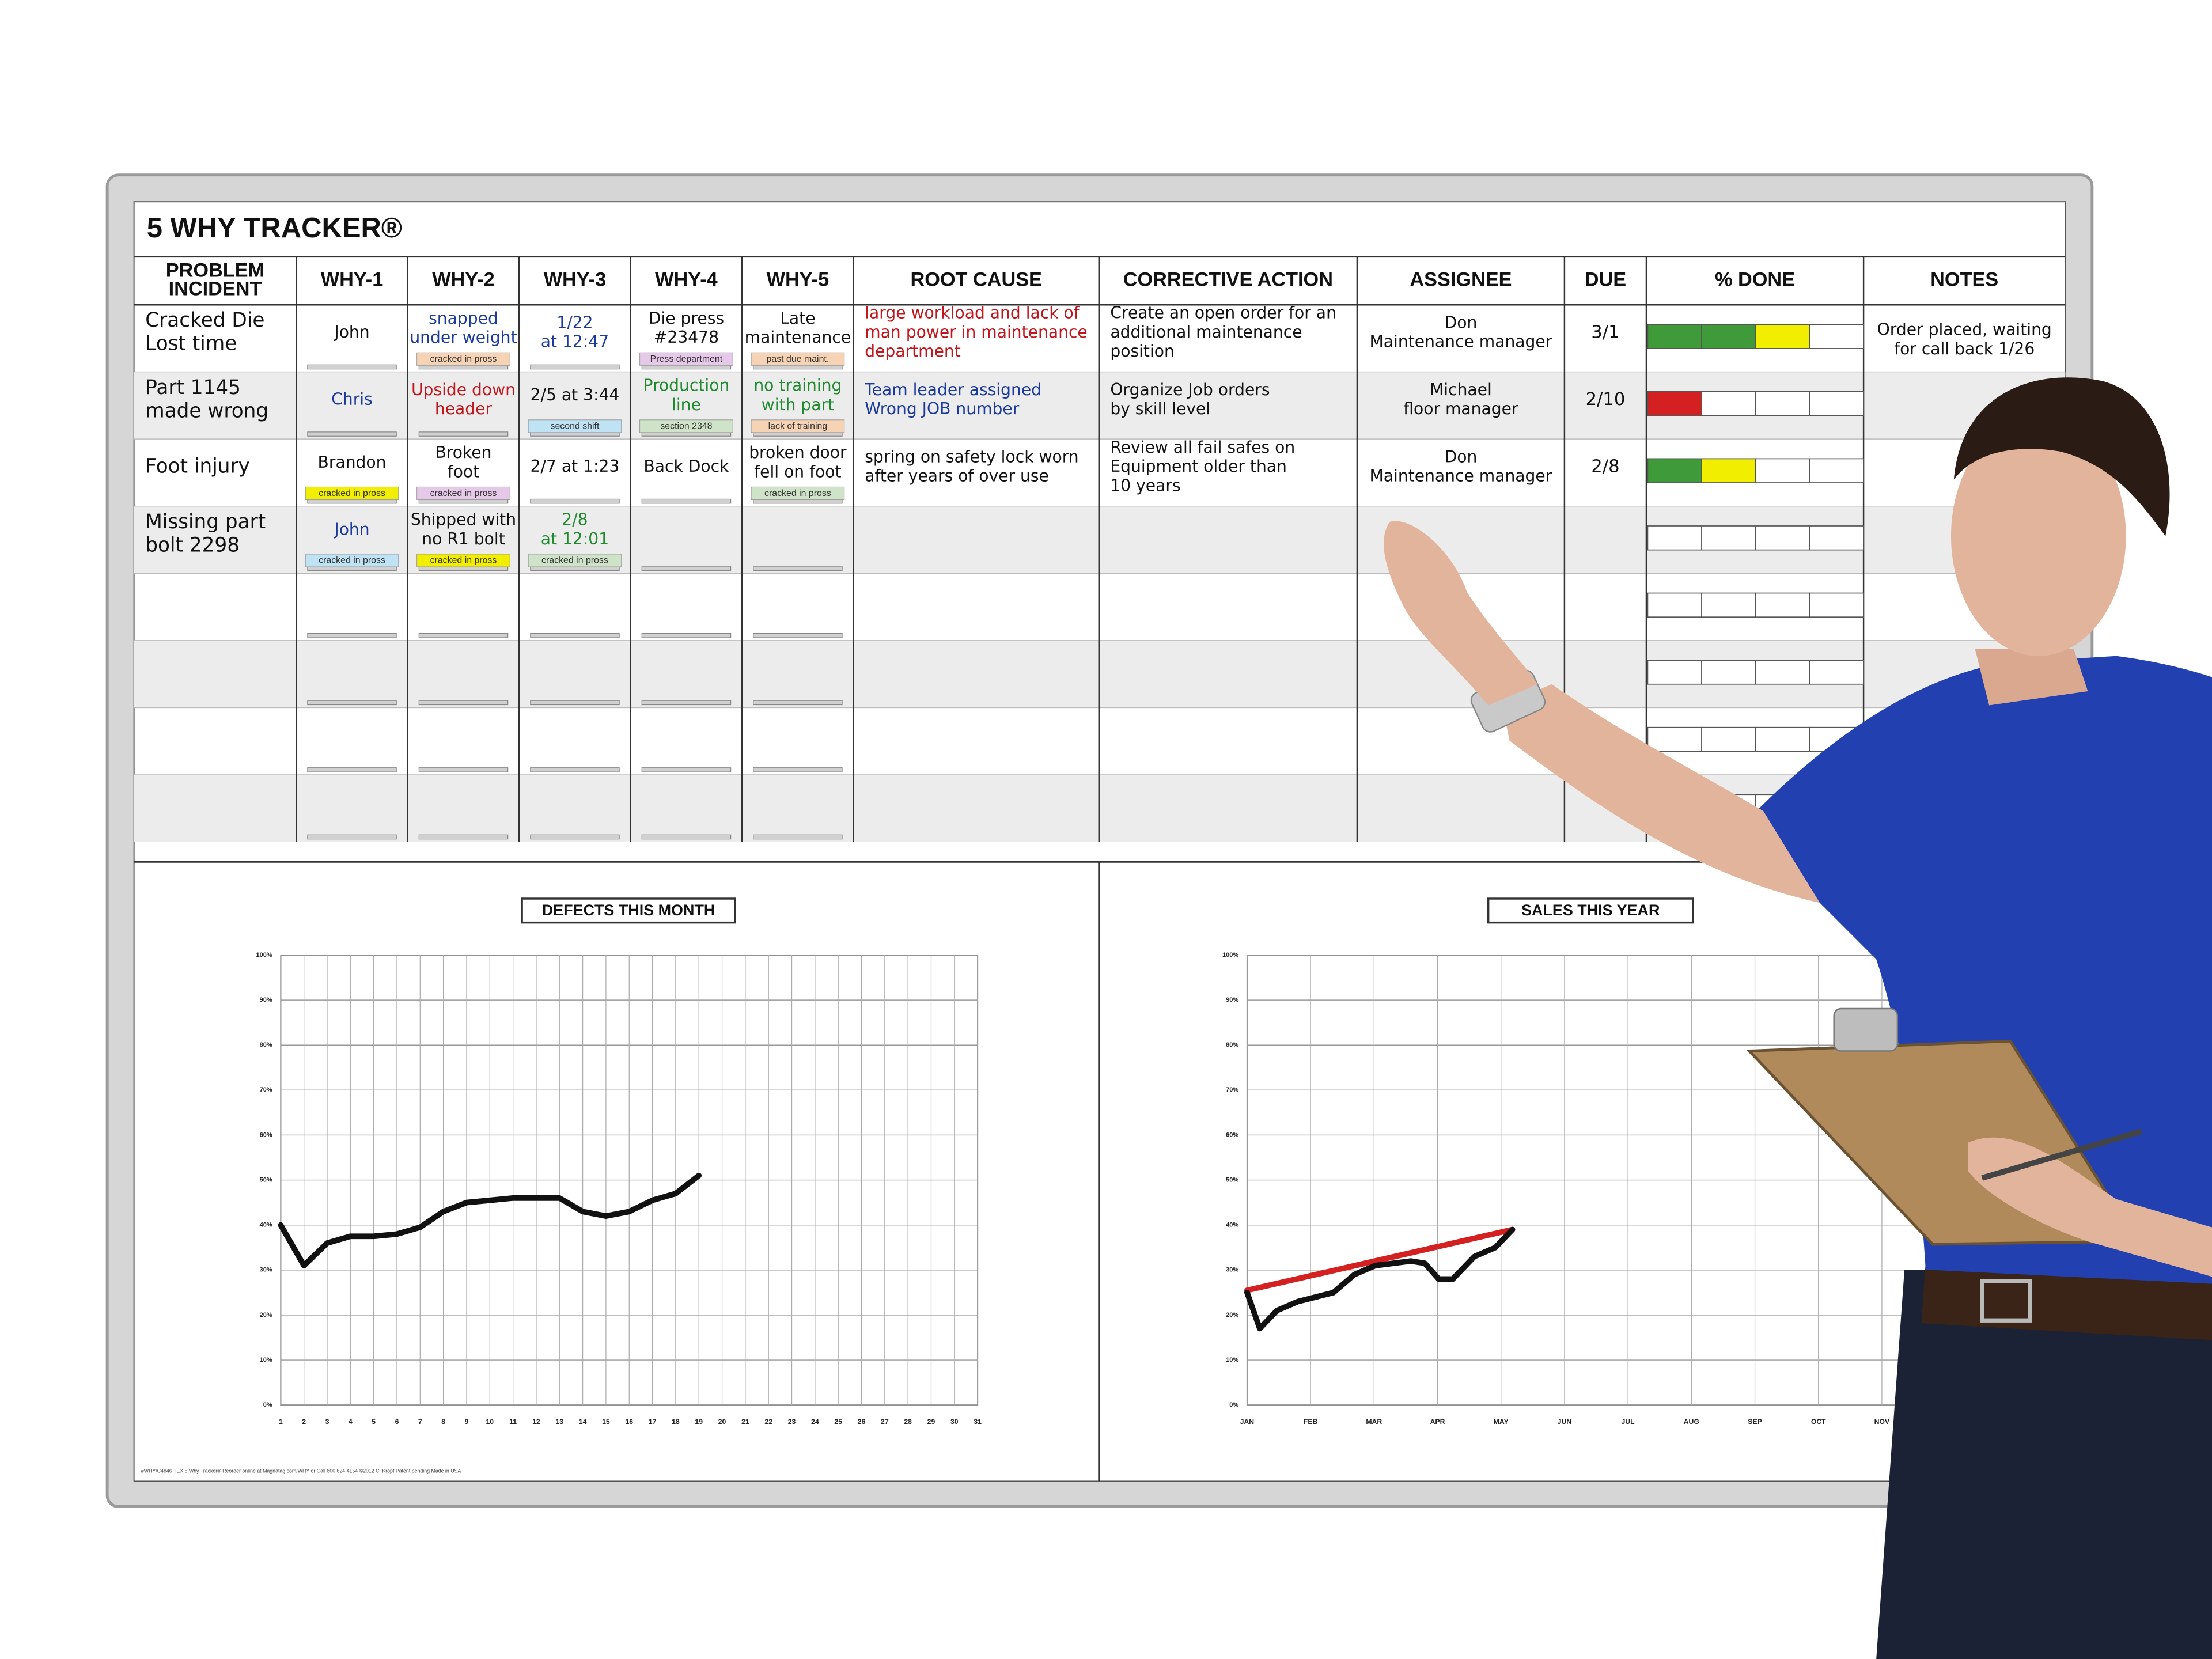  I want to click on chart-title: SALES THIS YEAR, so click(1590, 910).